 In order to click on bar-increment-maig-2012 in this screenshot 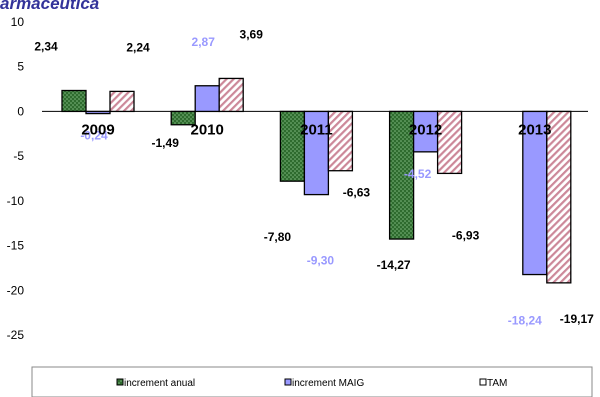, I will do `click(425, 131)`.